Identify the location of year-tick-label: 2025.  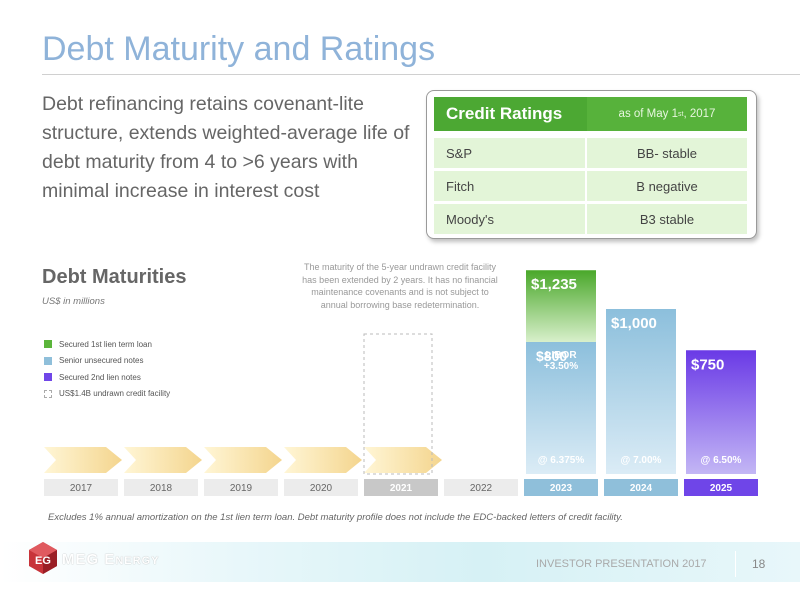
(721, 488).